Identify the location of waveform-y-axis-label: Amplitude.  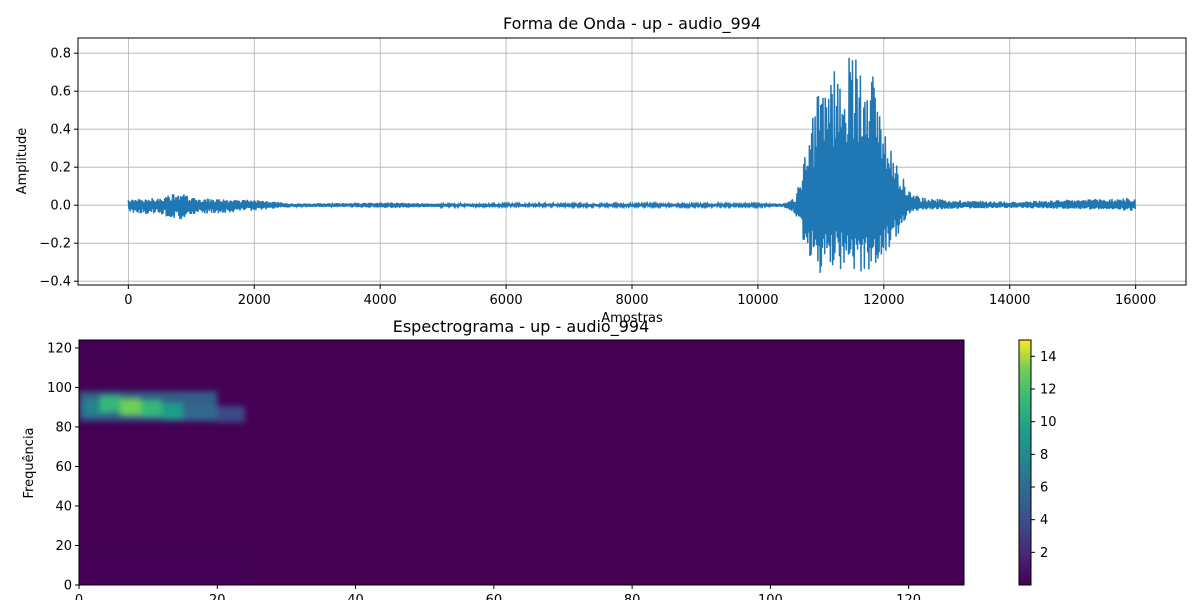
(22, 161).